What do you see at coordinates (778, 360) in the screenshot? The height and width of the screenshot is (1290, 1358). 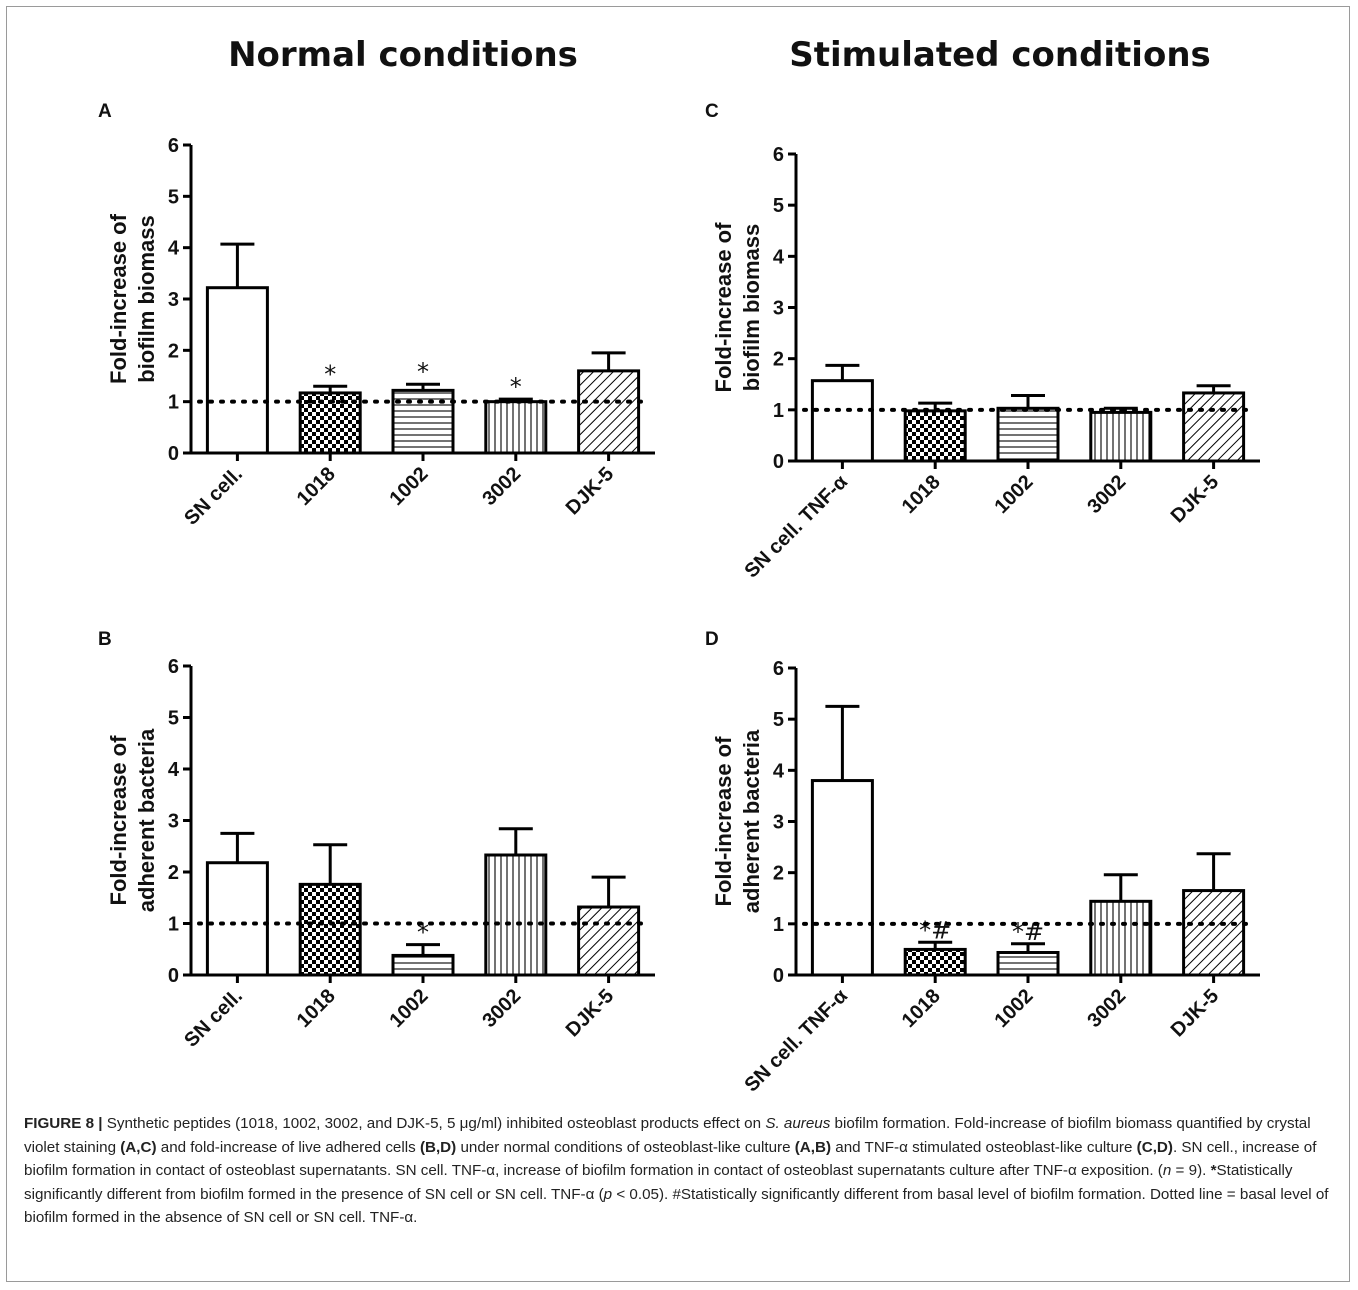 I see `panel-c-ytick-label-2: 2` at bounding box center [778, 360].